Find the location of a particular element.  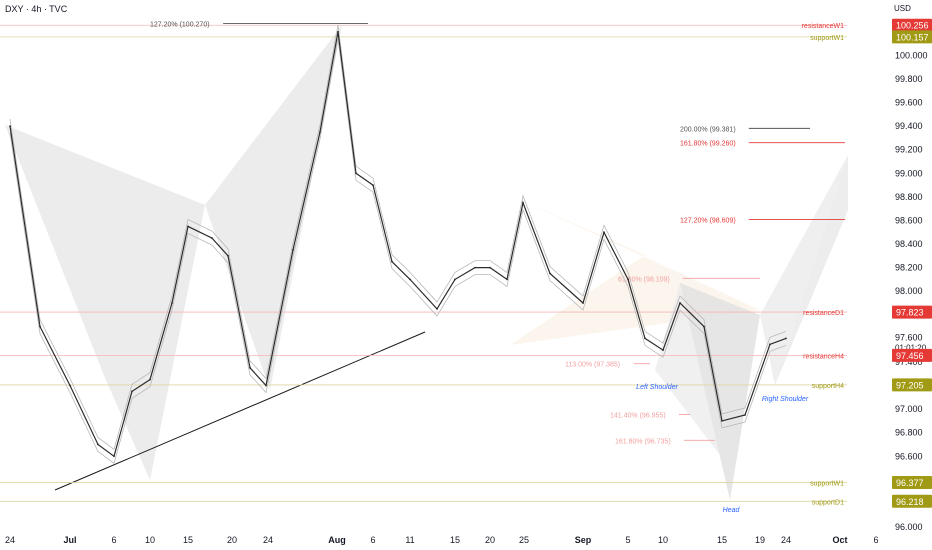

price-tick-label: 98.400 is located at coordinates (909, 244).